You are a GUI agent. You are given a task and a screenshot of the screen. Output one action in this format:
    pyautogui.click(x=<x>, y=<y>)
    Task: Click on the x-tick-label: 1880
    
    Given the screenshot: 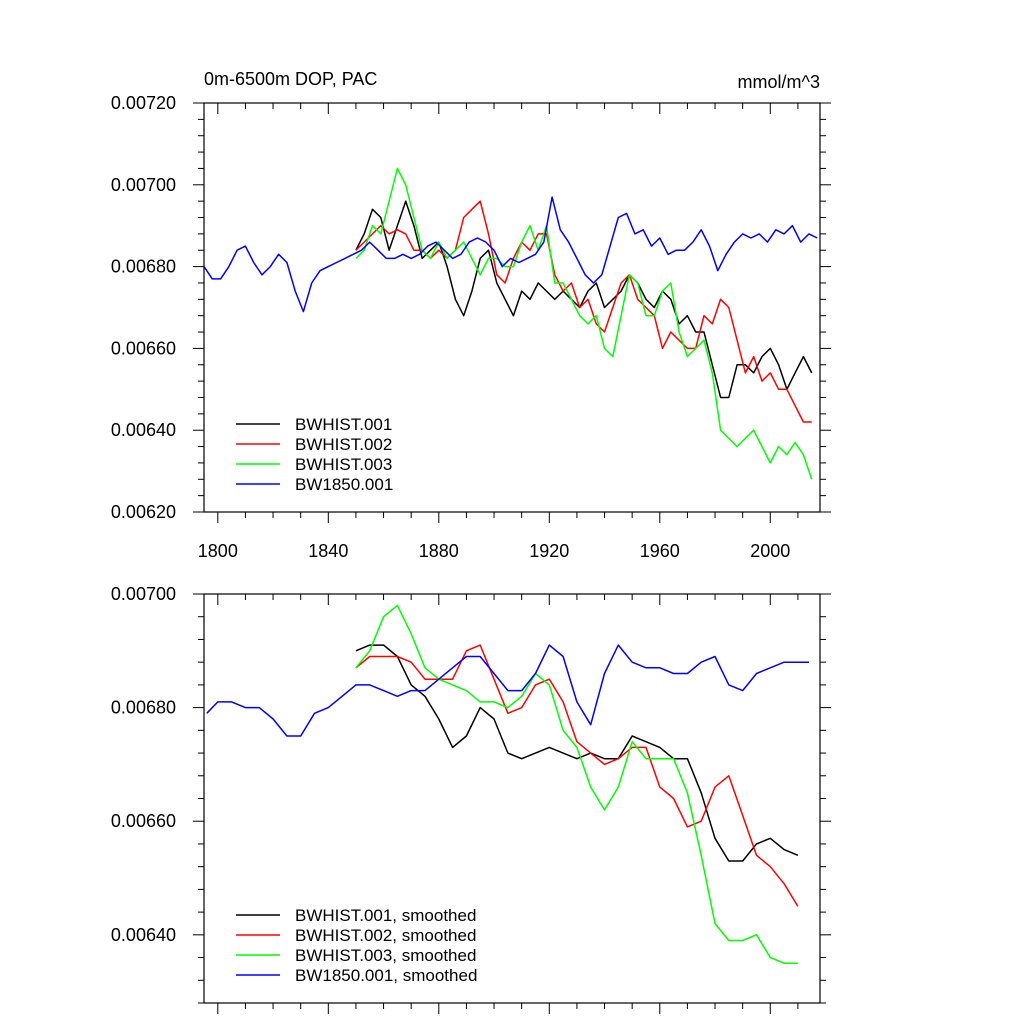 What is the action you would take?
    pyautogui.click(x=439, y=551)
    